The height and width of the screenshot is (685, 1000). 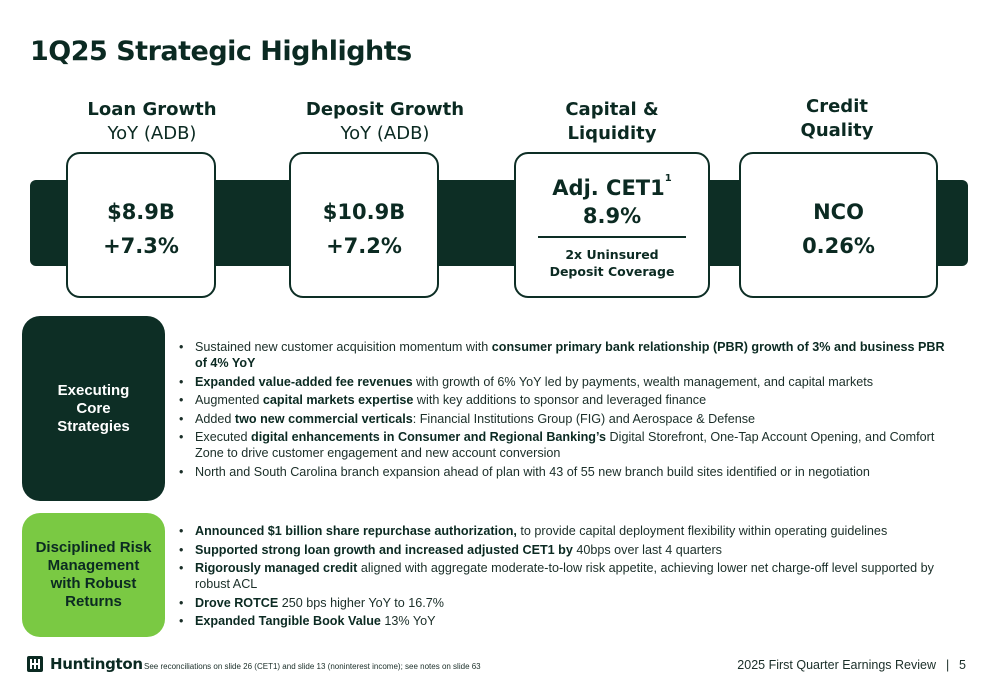 I want to click on column-header-line2: Liquidity, so click(x=612, y=133).